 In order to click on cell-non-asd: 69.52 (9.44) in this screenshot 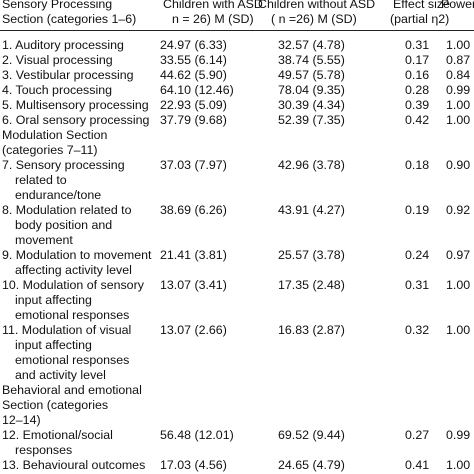, I will do `click(311, 435)`.